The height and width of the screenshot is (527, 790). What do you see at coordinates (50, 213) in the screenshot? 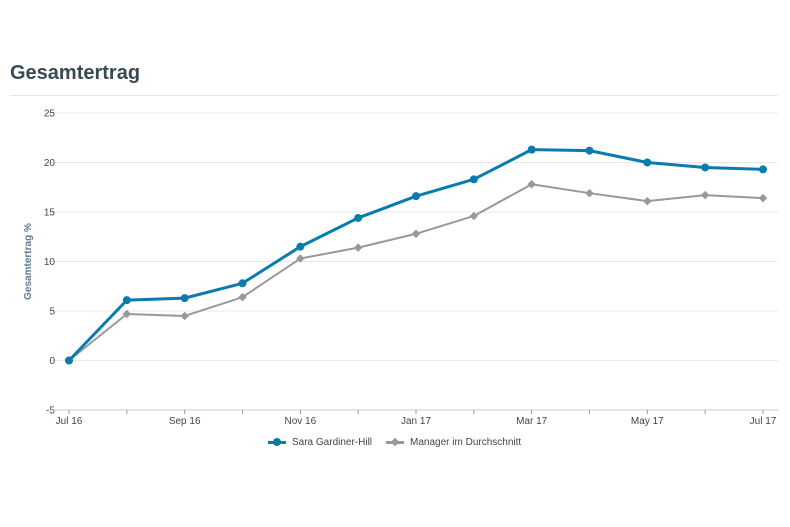
I see `y-tick-label: 15` at bounding box center [50, 213].